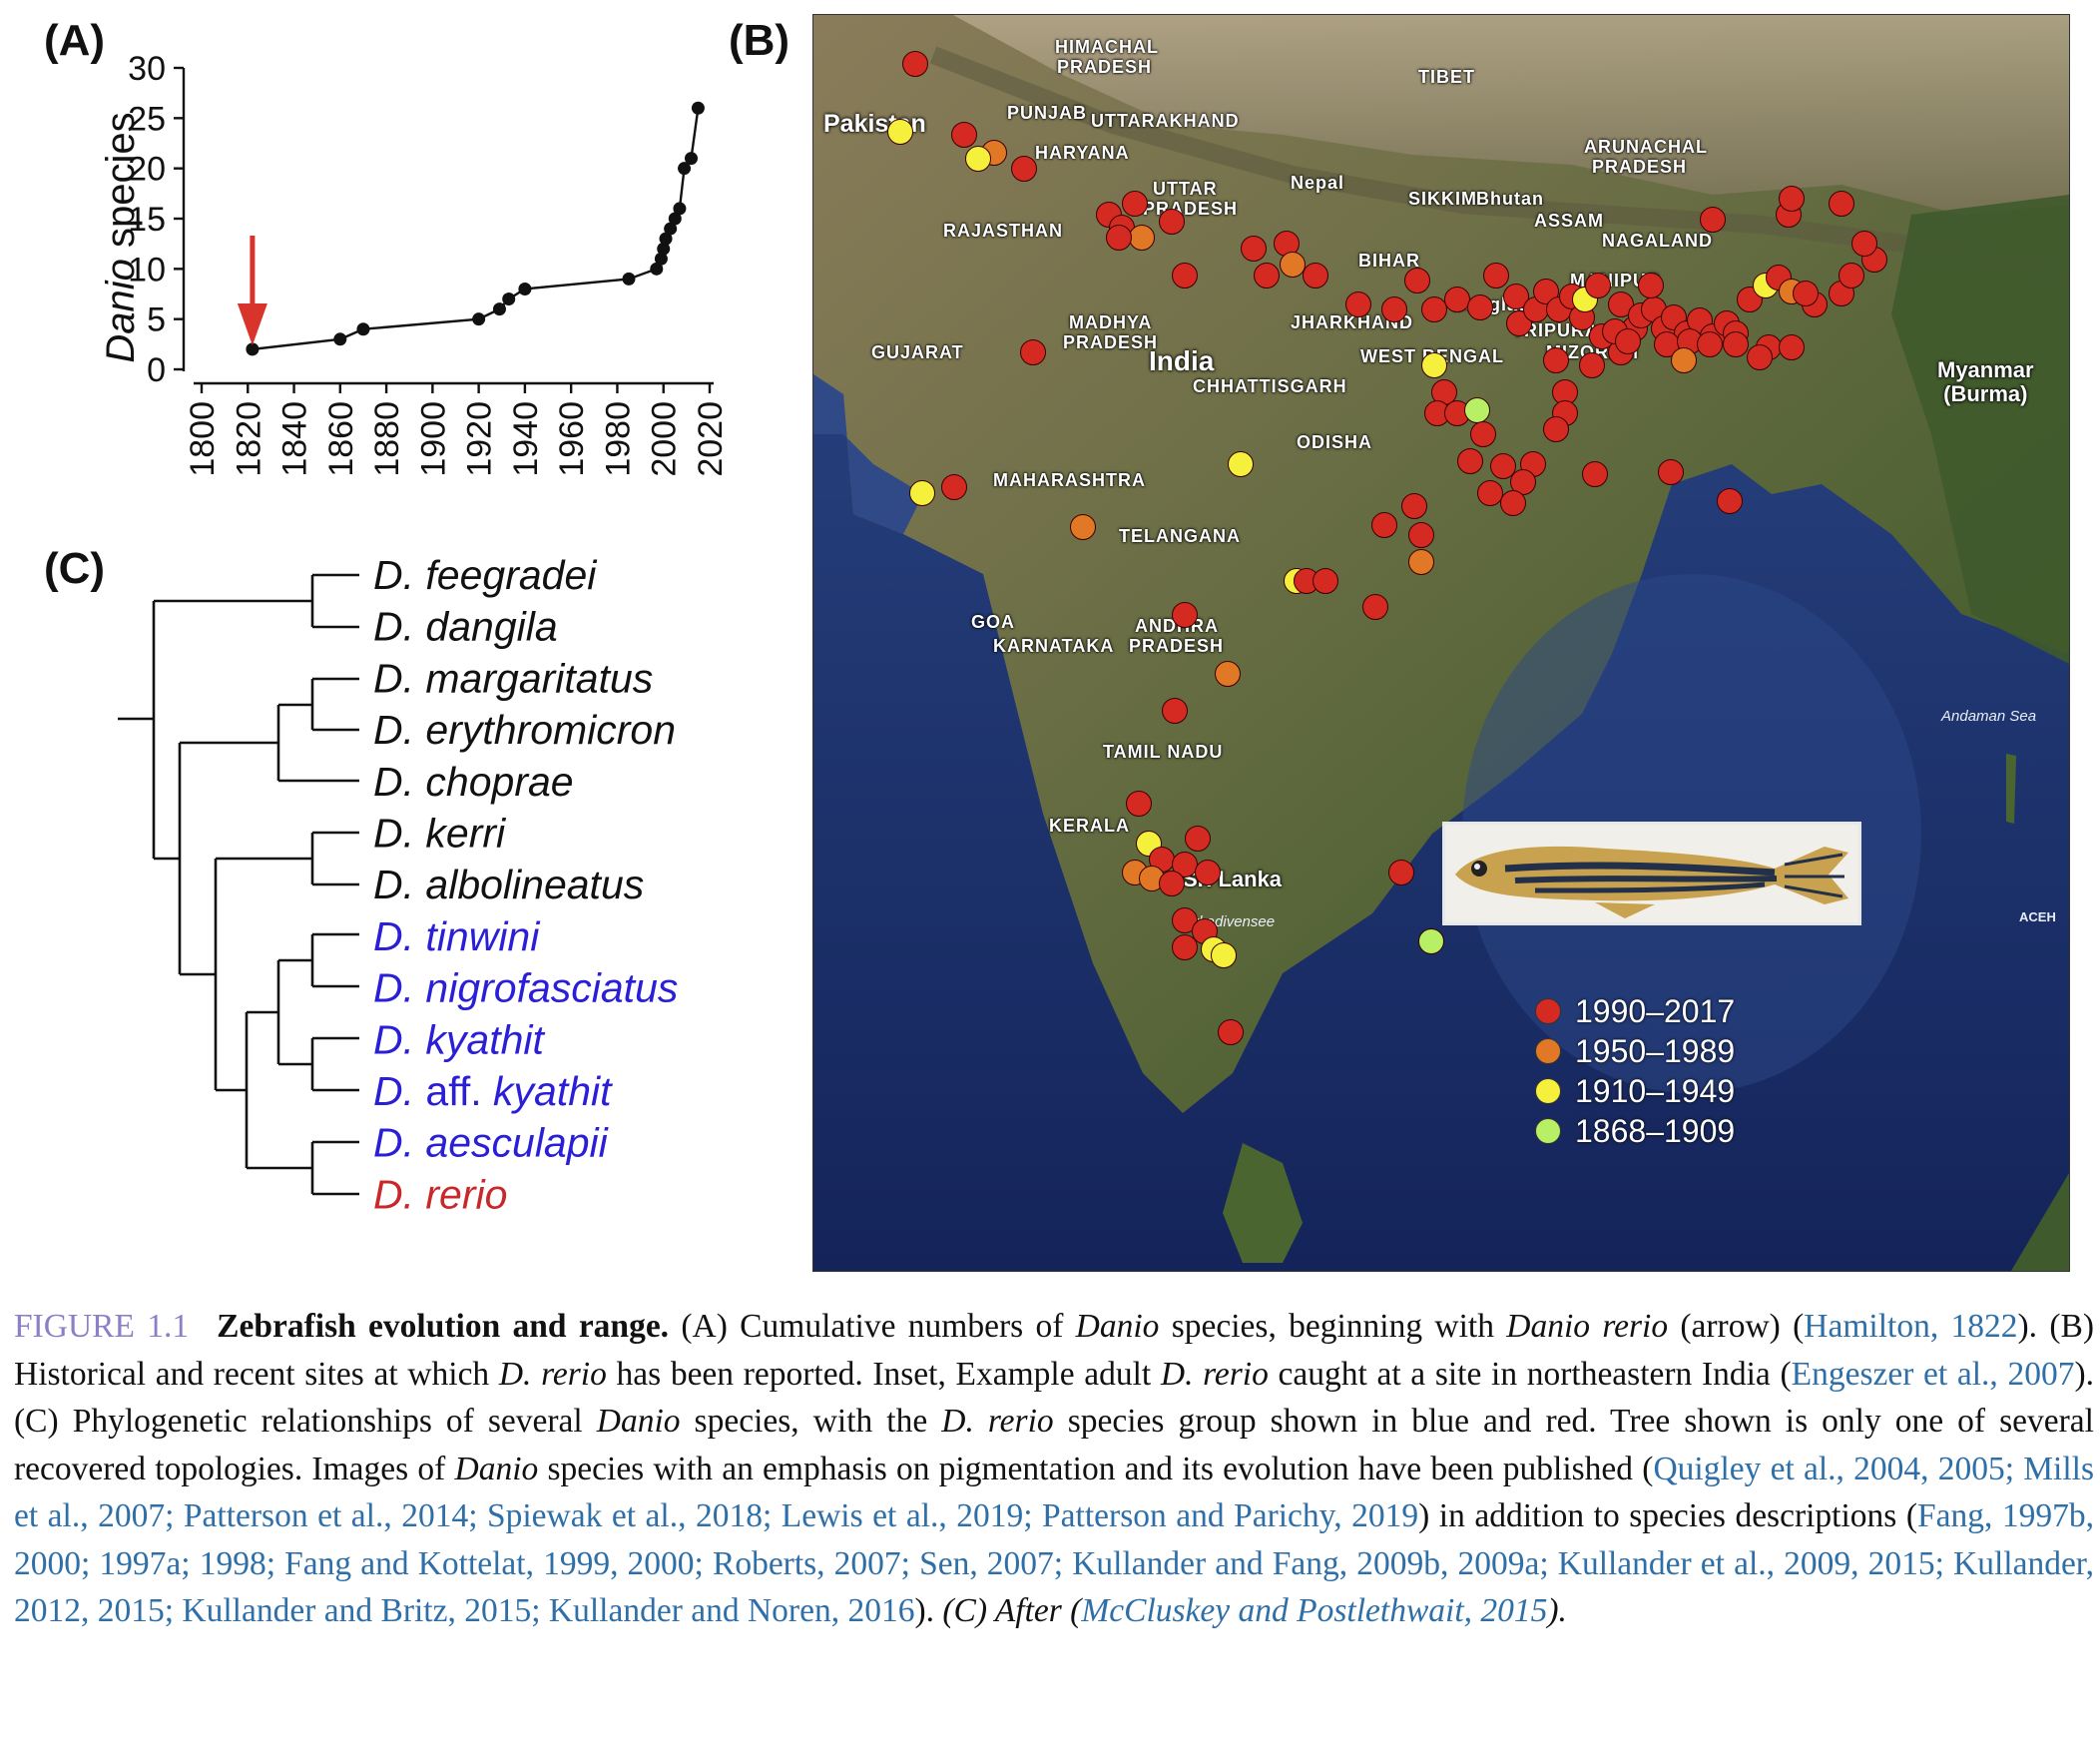  I want to click on label-uttar-pradesh: PRADESH, so click(1191, 209).